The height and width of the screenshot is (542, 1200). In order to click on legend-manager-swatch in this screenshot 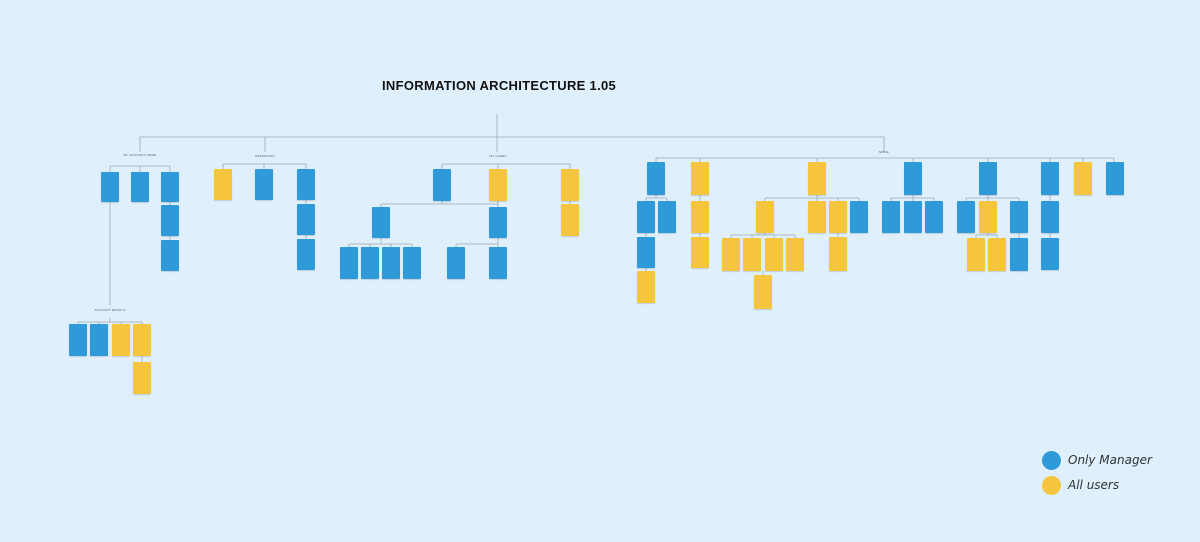, I will do `click(1051, 460)`.